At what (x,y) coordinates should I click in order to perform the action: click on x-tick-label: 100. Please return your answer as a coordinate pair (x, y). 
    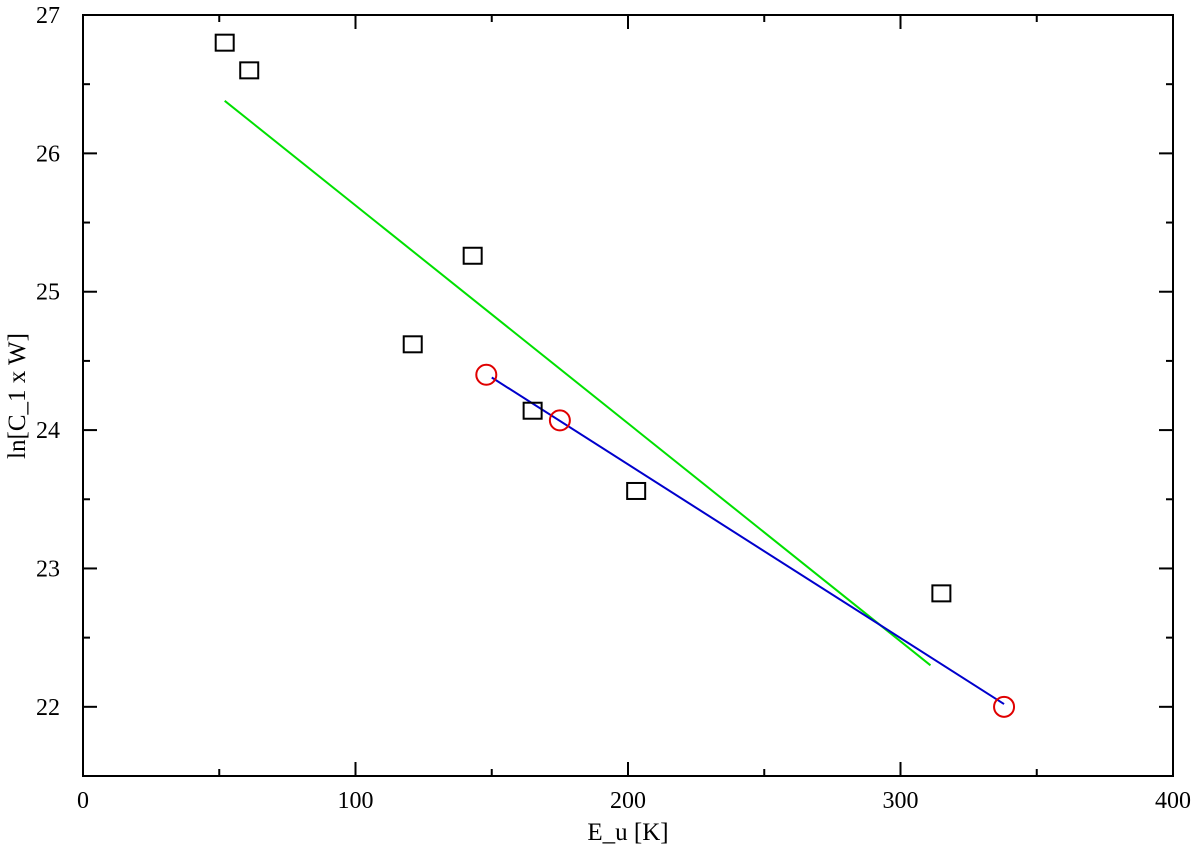
    Looking at the image, I should click on (356, 801).